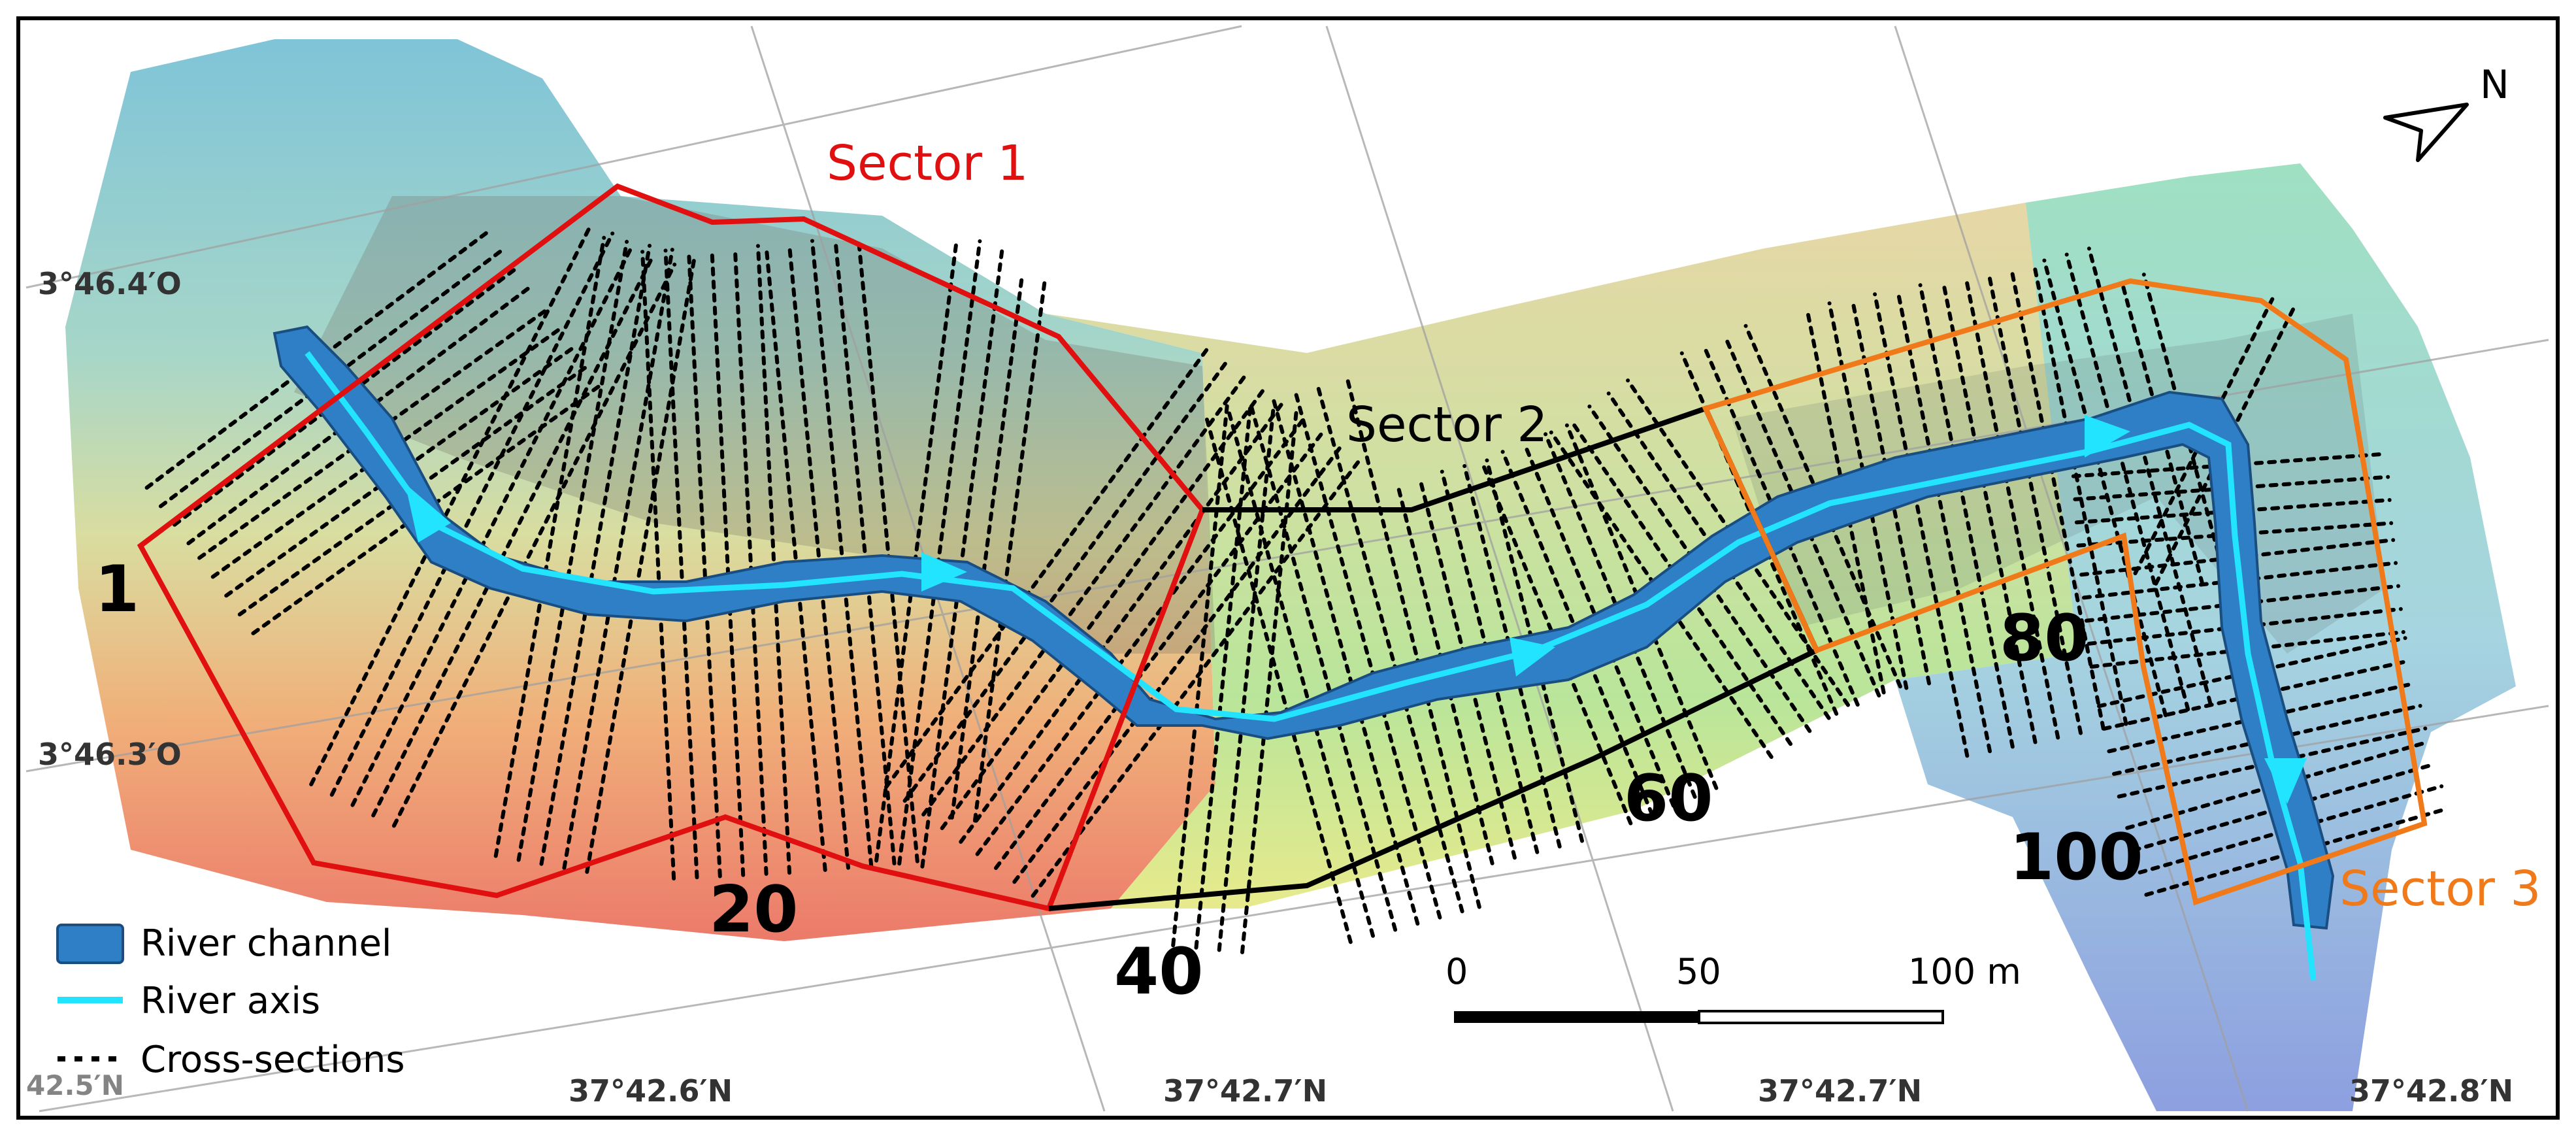 This screenshot has width=2576, height=1136. I want to click on legend: River channel River axis Cross-sections, so click(230, 1001).